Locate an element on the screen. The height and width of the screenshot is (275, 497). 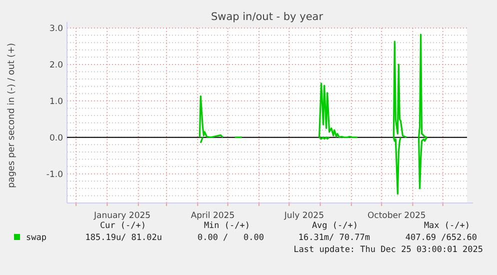
y-tick-label: 0.0 is located at coordinates (56, 138).